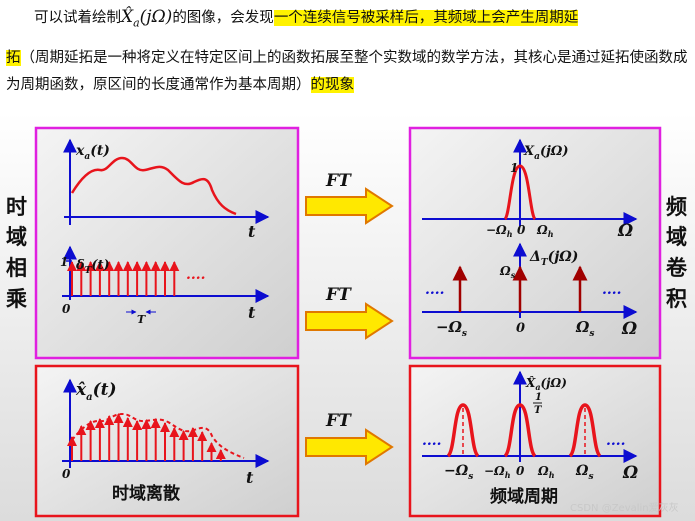 This screenshot has width=695, height=521. What do you see at coordinates (146, 493) in the screenshot?
I see `panel3-caption: 时域离散` at bounding box center [146, 493].